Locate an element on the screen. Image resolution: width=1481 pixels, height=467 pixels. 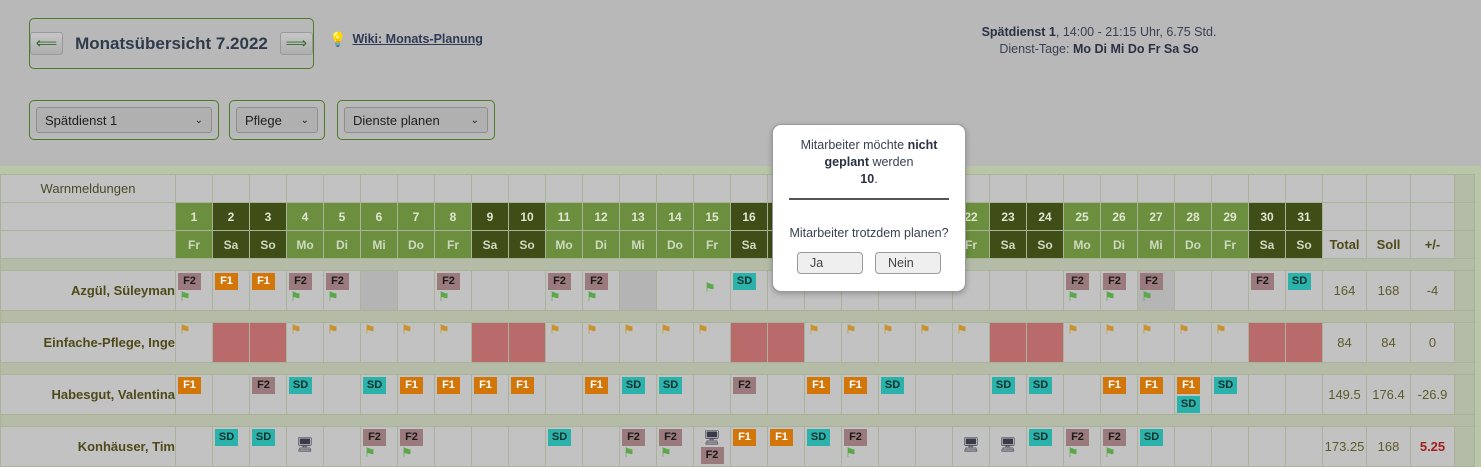
dow-header-Sa-16: Sa is located at coordinates (749, 244).